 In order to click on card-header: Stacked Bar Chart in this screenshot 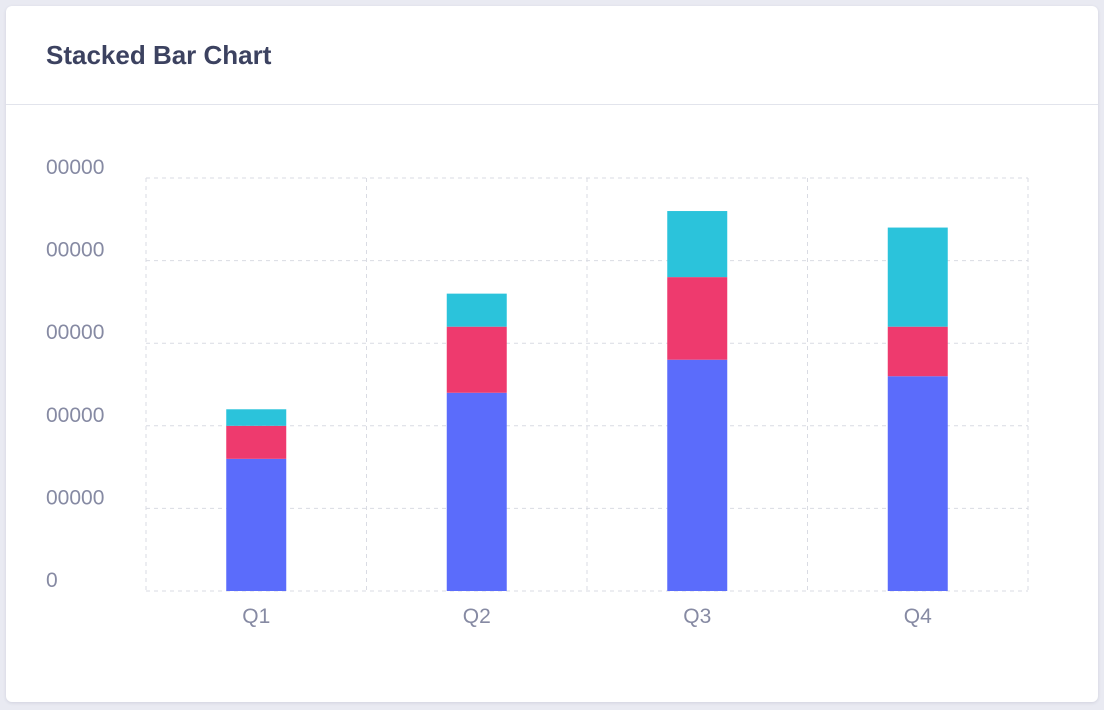, I will do `click(552, 55)`.